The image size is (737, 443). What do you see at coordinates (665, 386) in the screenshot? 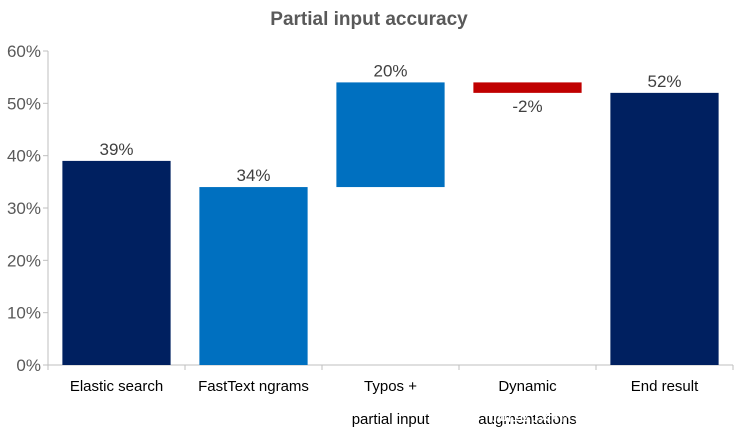
I see `x-tick-label: End result` at bounding box center [665, 386].